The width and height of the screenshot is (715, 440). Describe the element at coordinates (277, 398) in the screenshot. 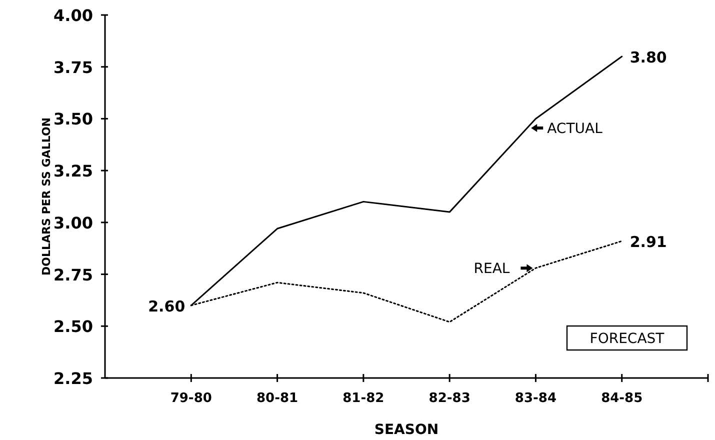

I see `x-tick-label: 80-81` at that location.